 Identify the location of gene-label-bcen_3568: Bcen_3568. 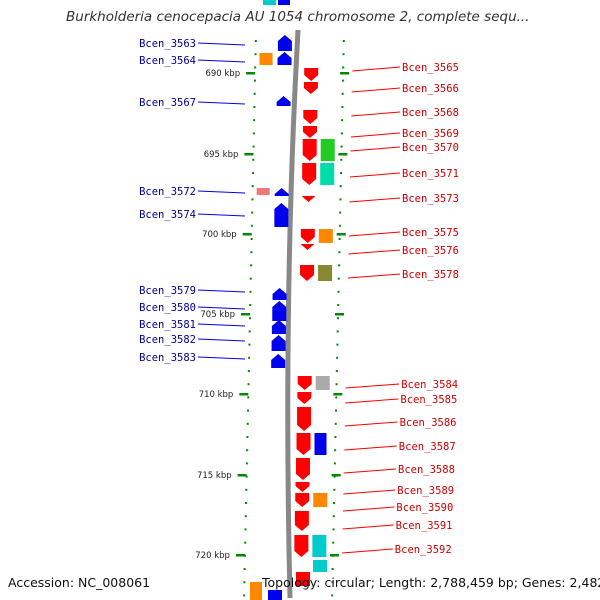
(430, 113).